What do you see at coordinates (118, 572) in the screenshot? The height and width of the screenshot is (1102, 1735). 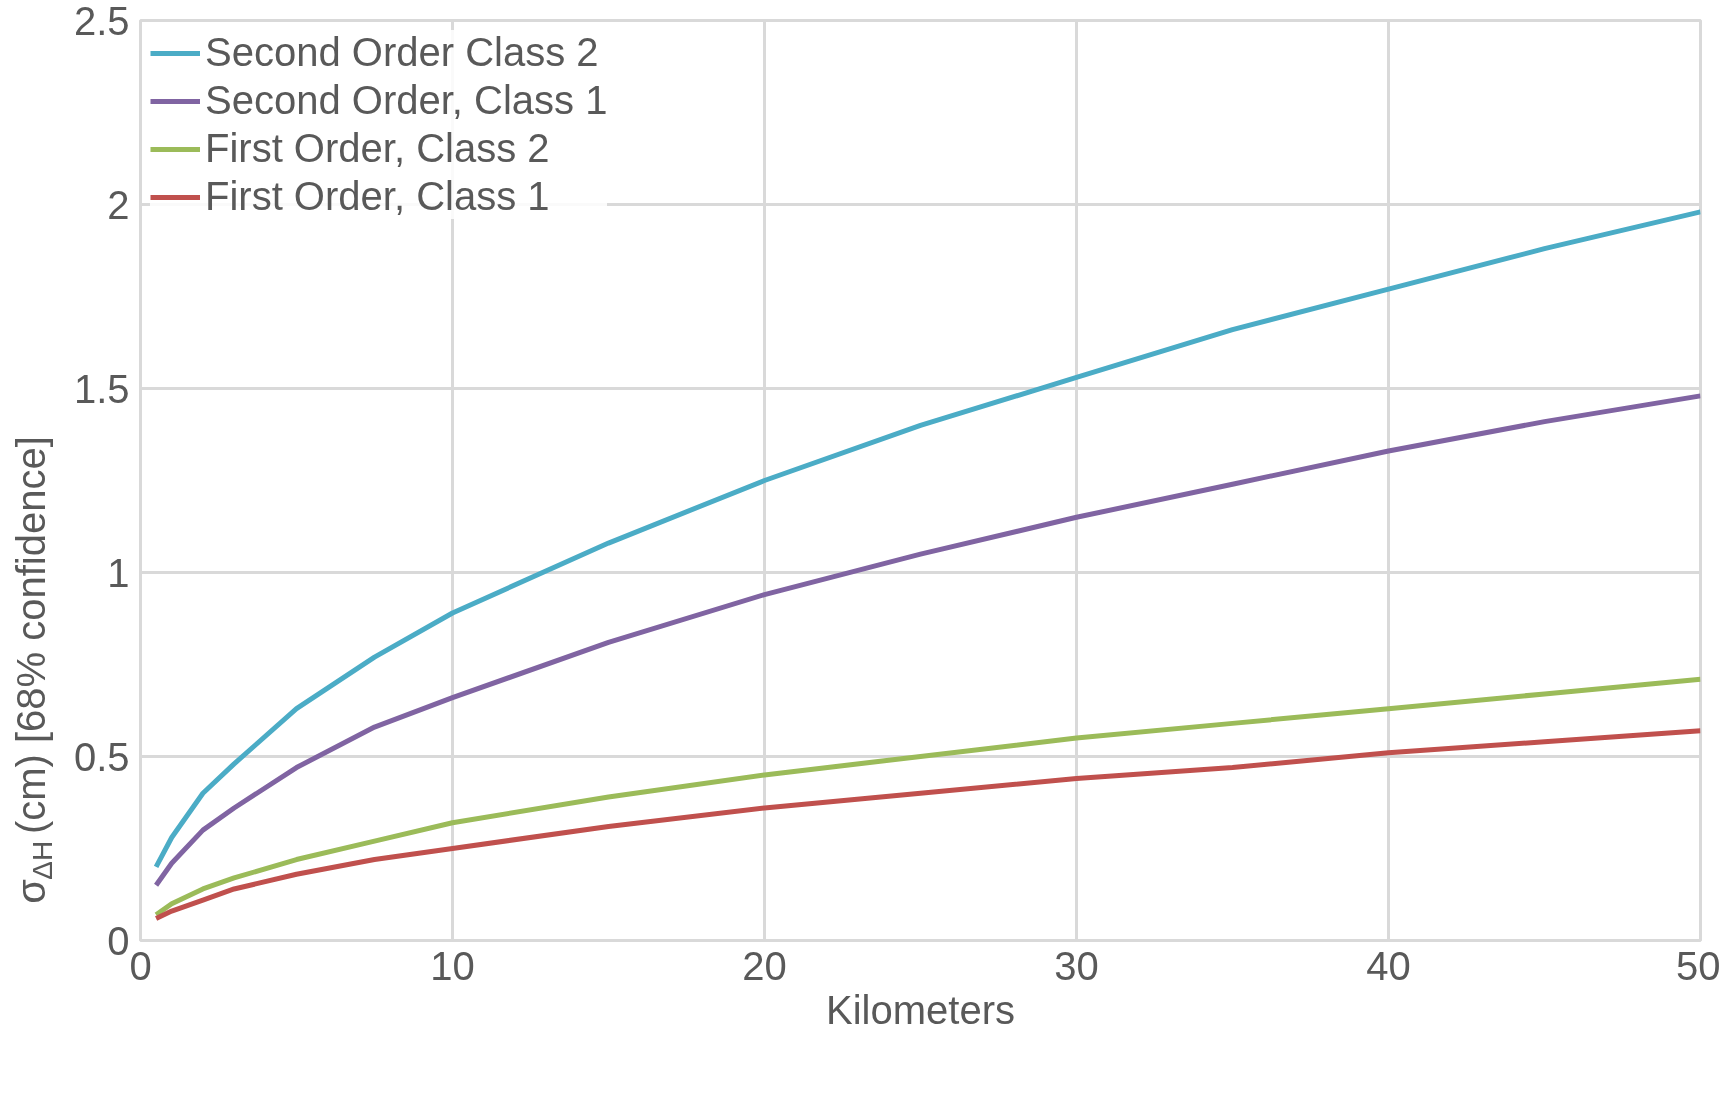 I see `y-tick-label: 1` at bounding box center [118, 572].